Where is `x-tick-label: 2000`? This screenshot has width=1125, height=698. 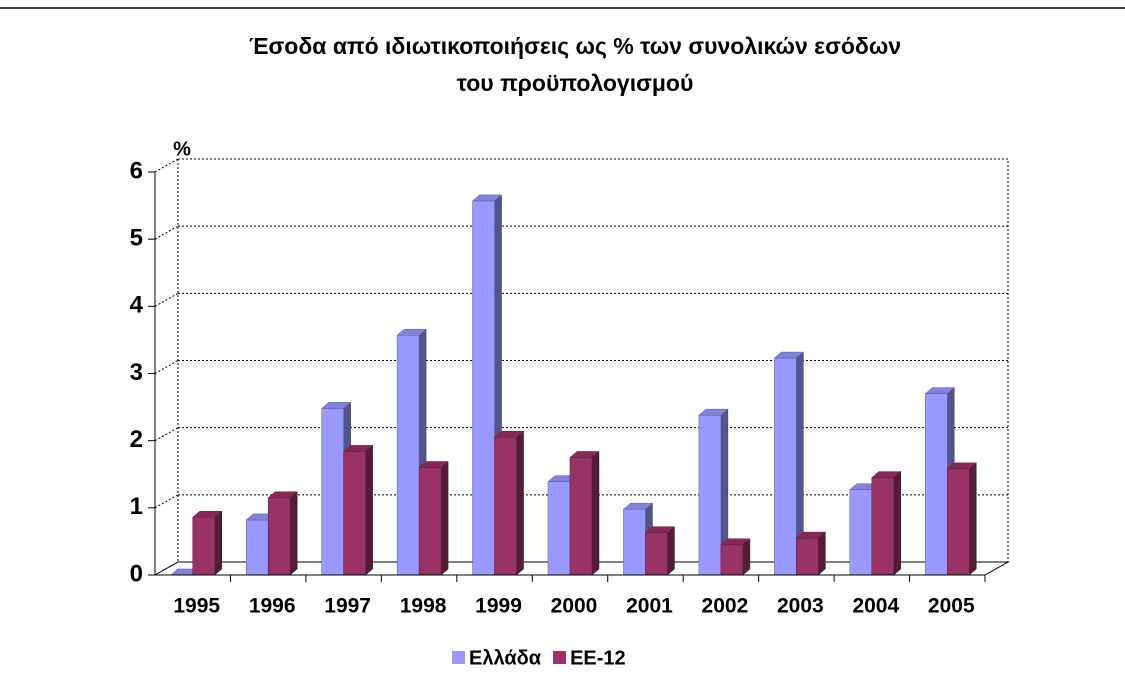
x-tick-label: 2000 is located at coordinates (574, 606).